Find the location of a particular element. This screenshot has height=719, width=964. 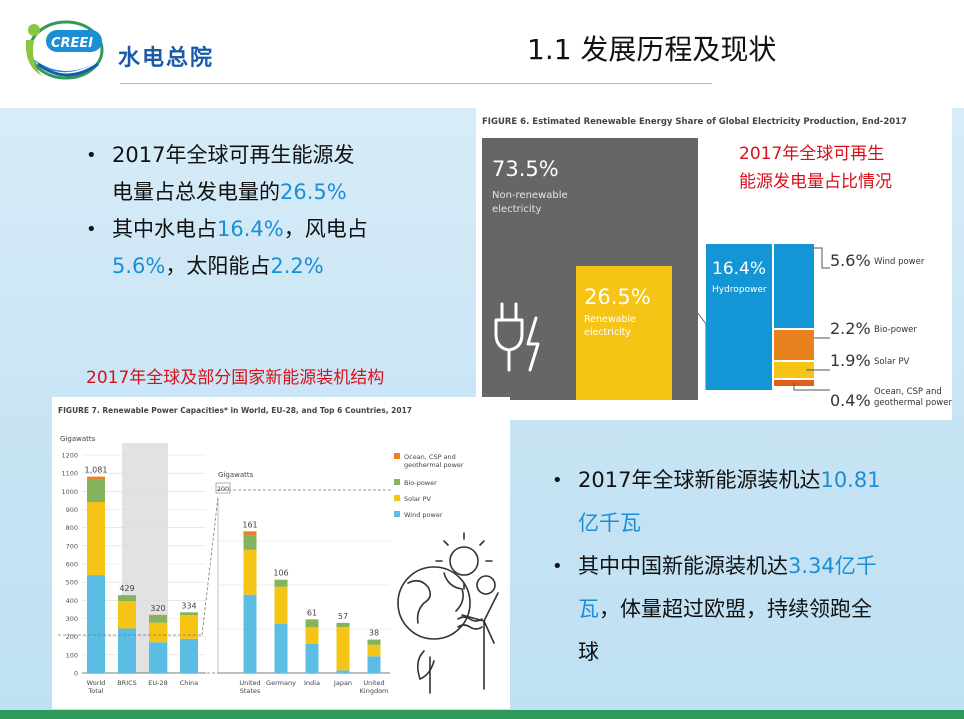

bullet-highlight: 3.34亿千 is located at coordinates (832, 566).